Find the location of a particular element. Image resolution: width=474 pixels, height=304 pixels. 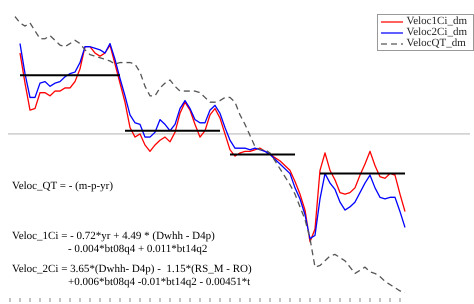

legend-label: VelocQT_dm is located at coordinates (436, 43).